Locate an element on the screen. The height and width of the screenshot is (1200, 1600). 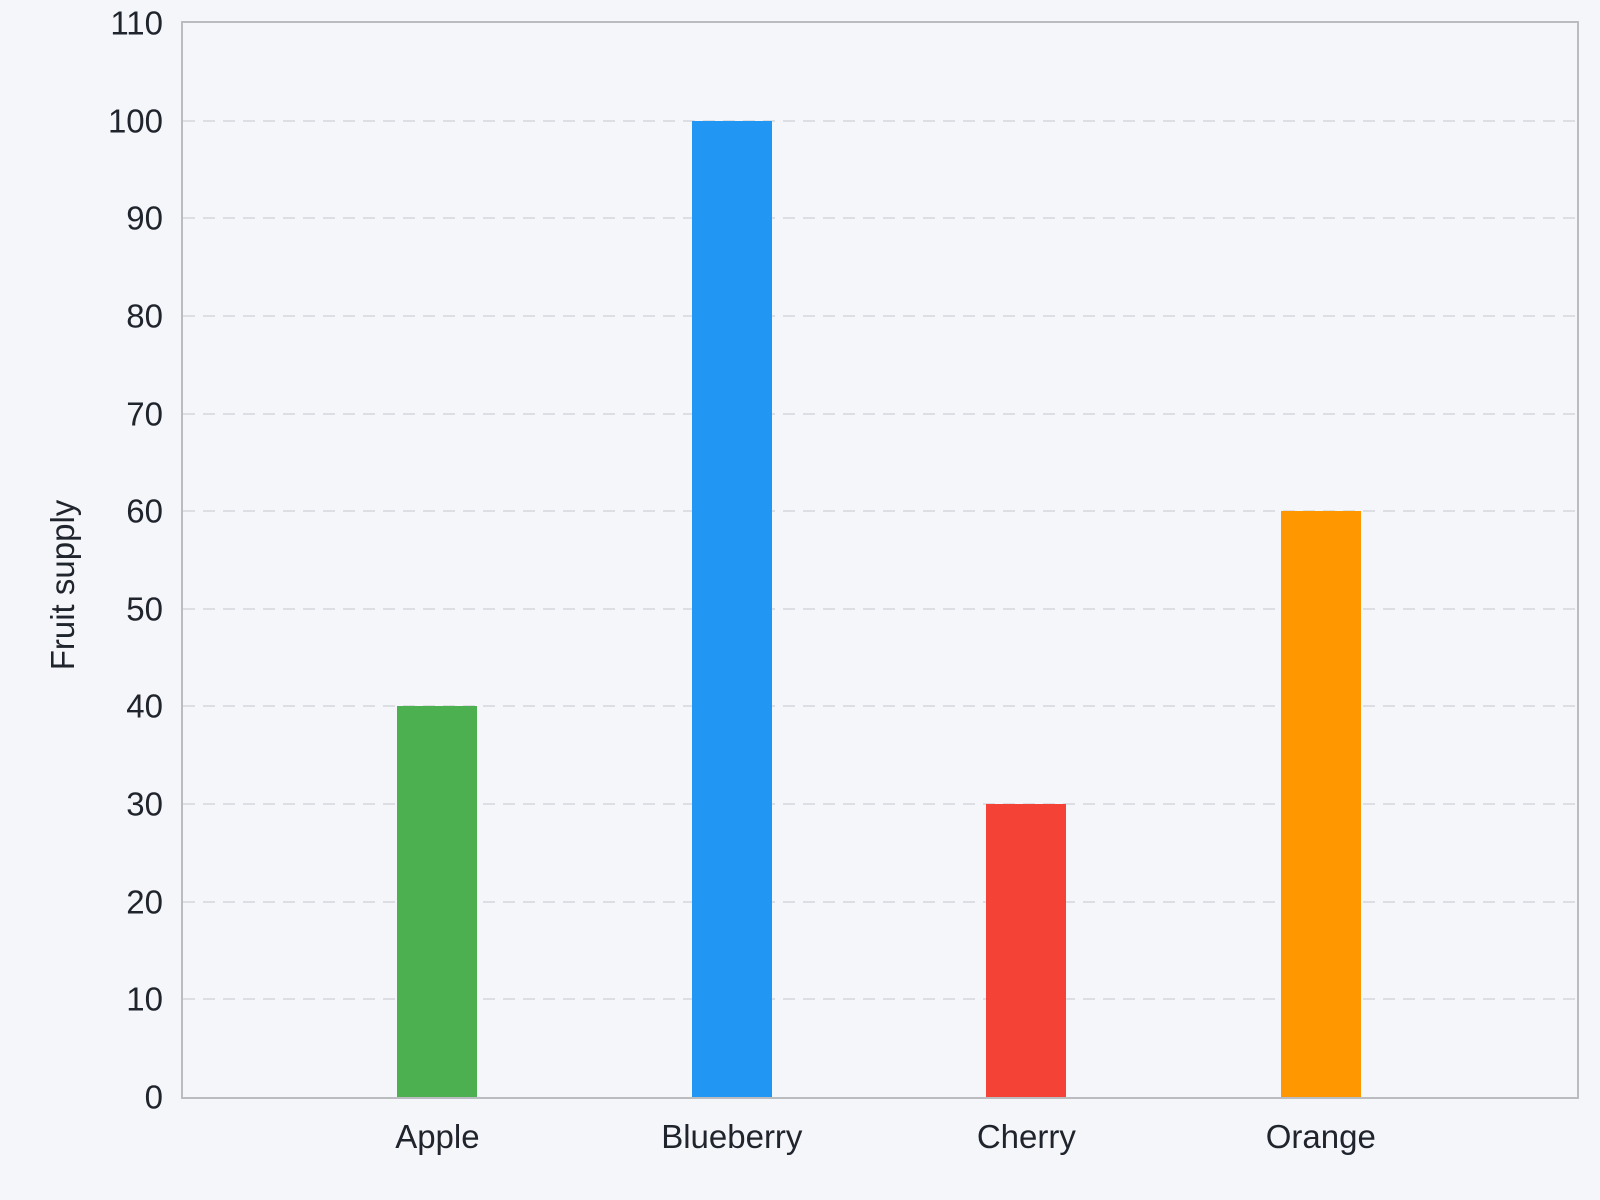
y-axis-title: Fruit supply is located at coordinates (63, 585).